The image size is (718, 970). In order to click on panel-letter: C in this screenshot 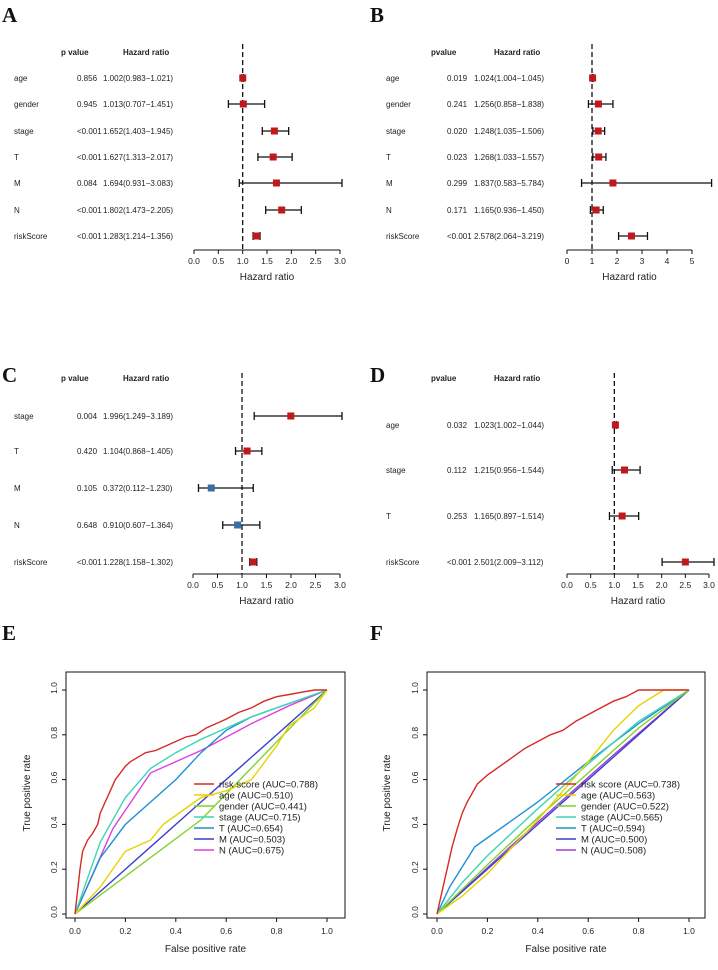, I will do `click(9, 375)`.